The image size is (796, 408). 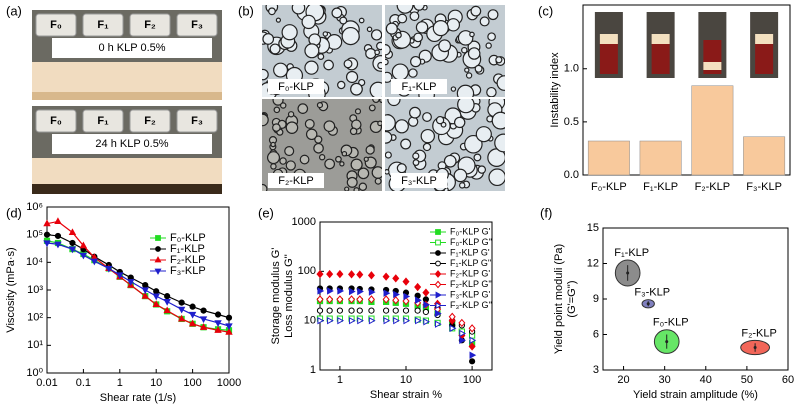 What do you see at coordinates (35, 345) in the screenshot?
I see `y-tick-label: 10¹` at bounding box center [35, 345].